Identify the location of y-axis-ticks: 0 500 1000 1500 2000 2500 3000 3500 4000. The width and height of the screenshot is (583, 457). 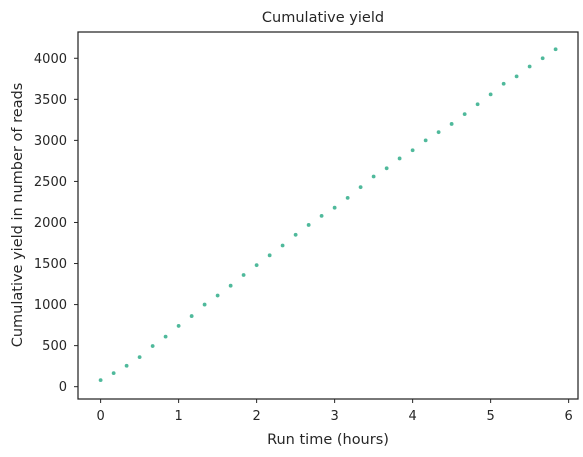
(56, 223).